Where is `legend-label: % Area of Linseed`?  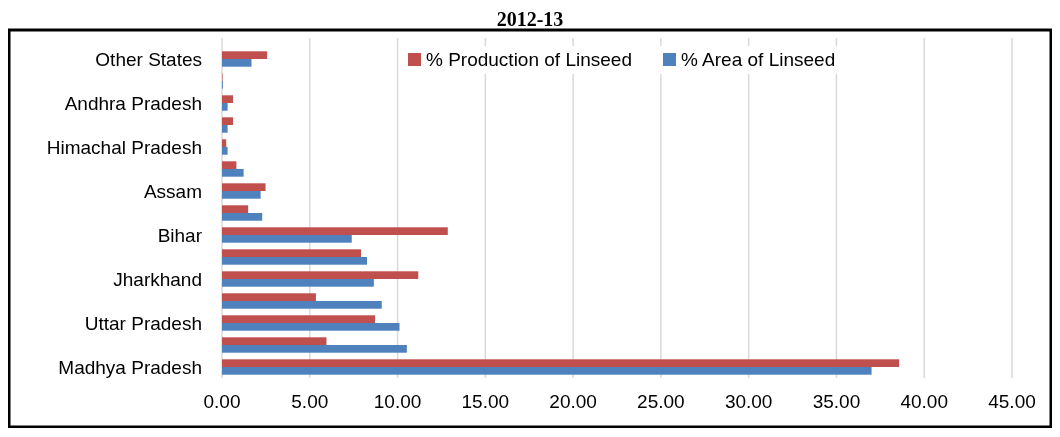
legend-label: % Area of Linseed is located at coordinates (758, 59).